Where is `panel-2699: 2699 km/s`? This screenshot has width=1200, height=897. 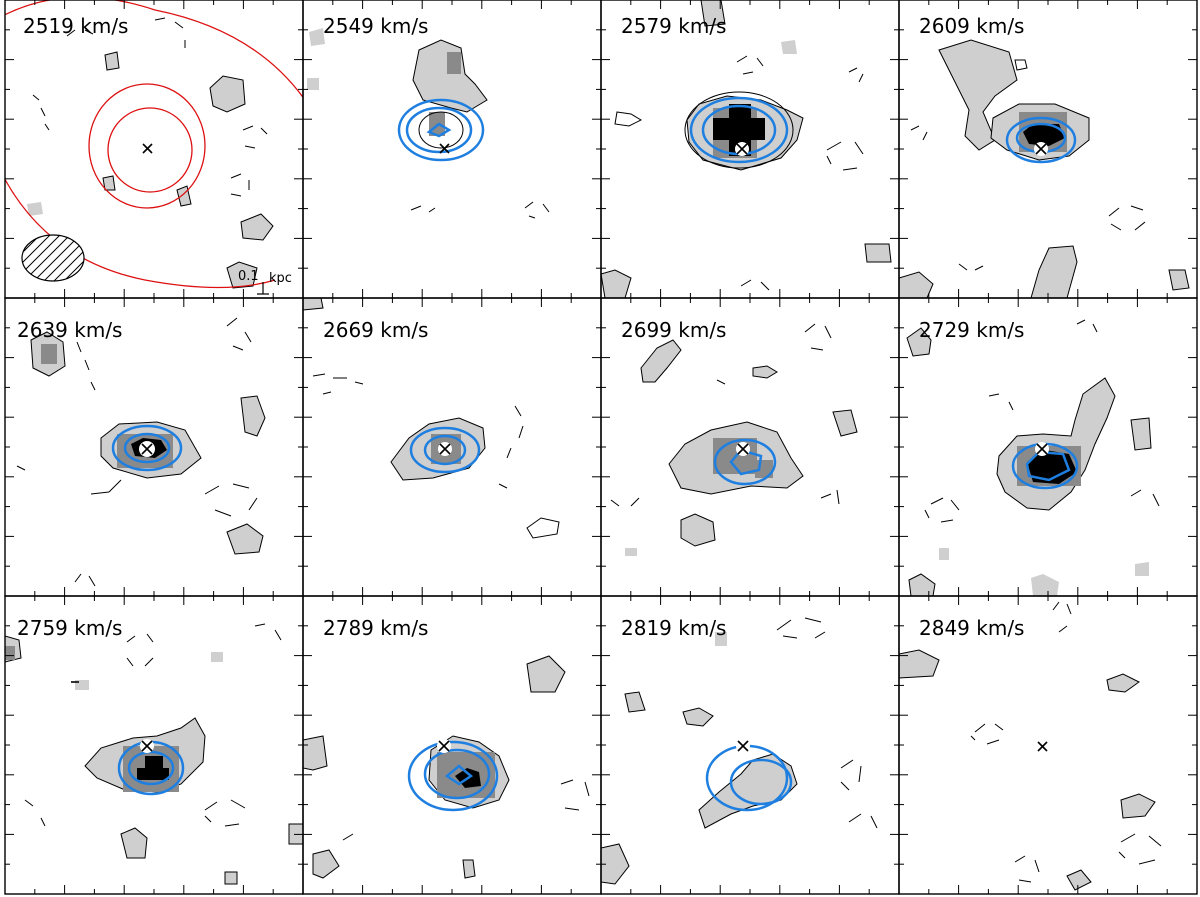
panel-2699: 2699 km/s is located at coordinates (734, 437).